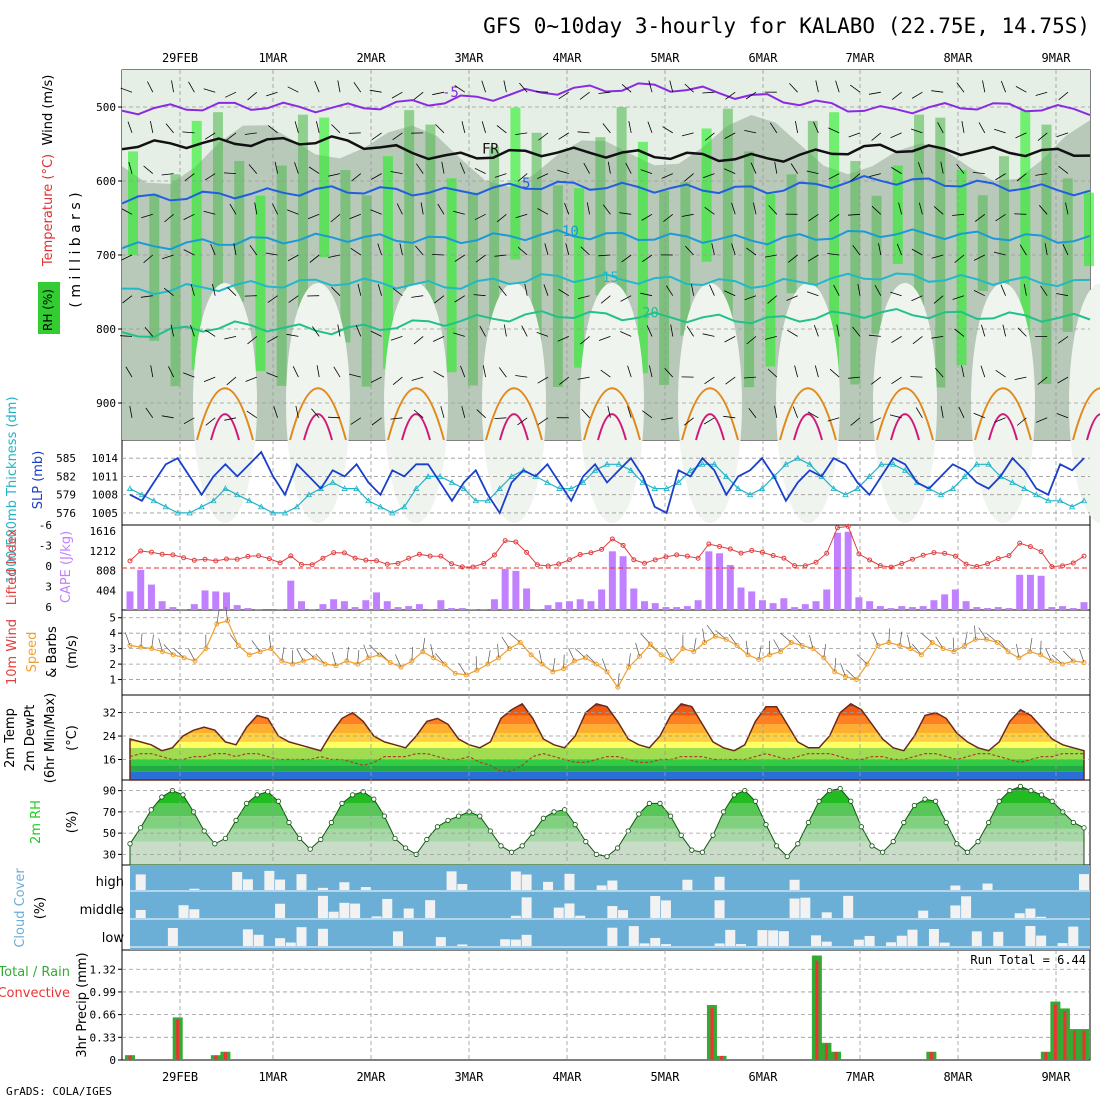 Image resolution: width=1100 pixels, height=1100 pixels. Describe the element at coordinates (109, 812) in the screenshot. I see `rh-tick-label: 70` at that location.